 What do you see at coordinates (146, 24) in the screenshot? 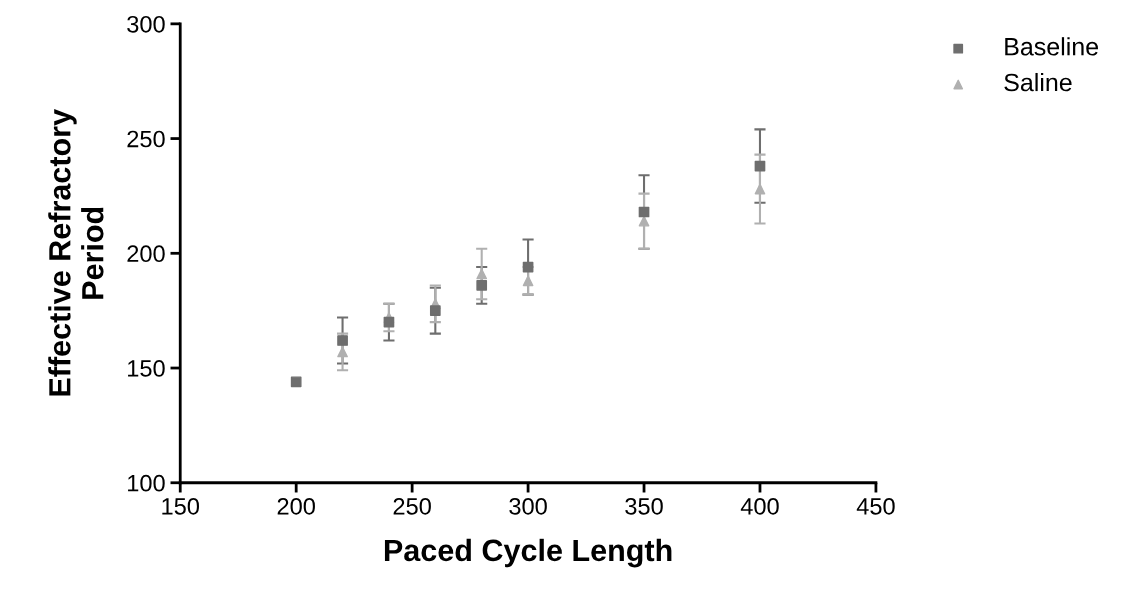
I see `y-tick-label: 300` at bounding box center [146, 24].